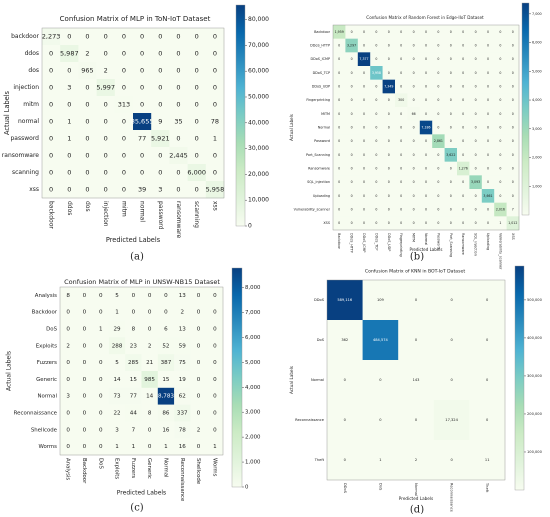  What do you see at coordinates (525, 109) in the screenshot?
I see `colorbar` at bounding box center [525, 109].